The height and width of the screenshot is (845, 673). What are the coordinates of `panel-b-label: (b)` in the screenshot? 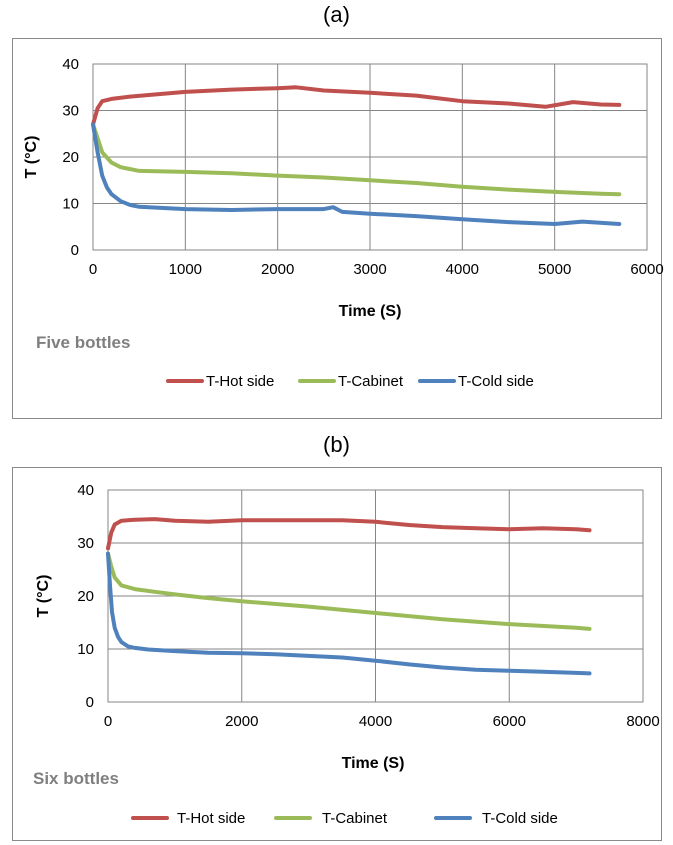 It's located at (336, 444).